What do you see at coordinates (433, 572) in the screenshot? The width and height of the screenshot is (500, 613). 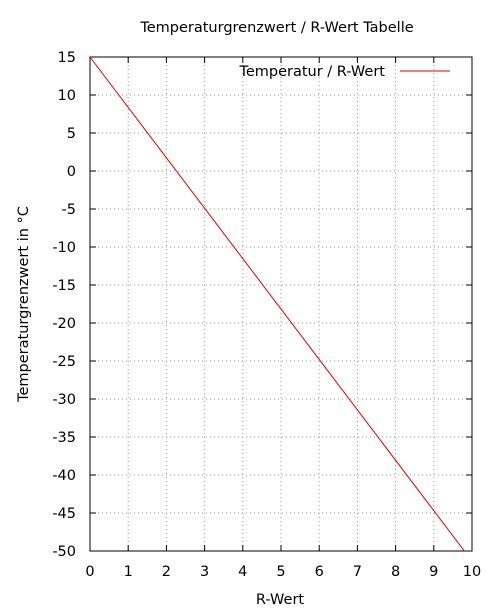 I see `x-tick-label: 9` at bounding box center [433, 572].